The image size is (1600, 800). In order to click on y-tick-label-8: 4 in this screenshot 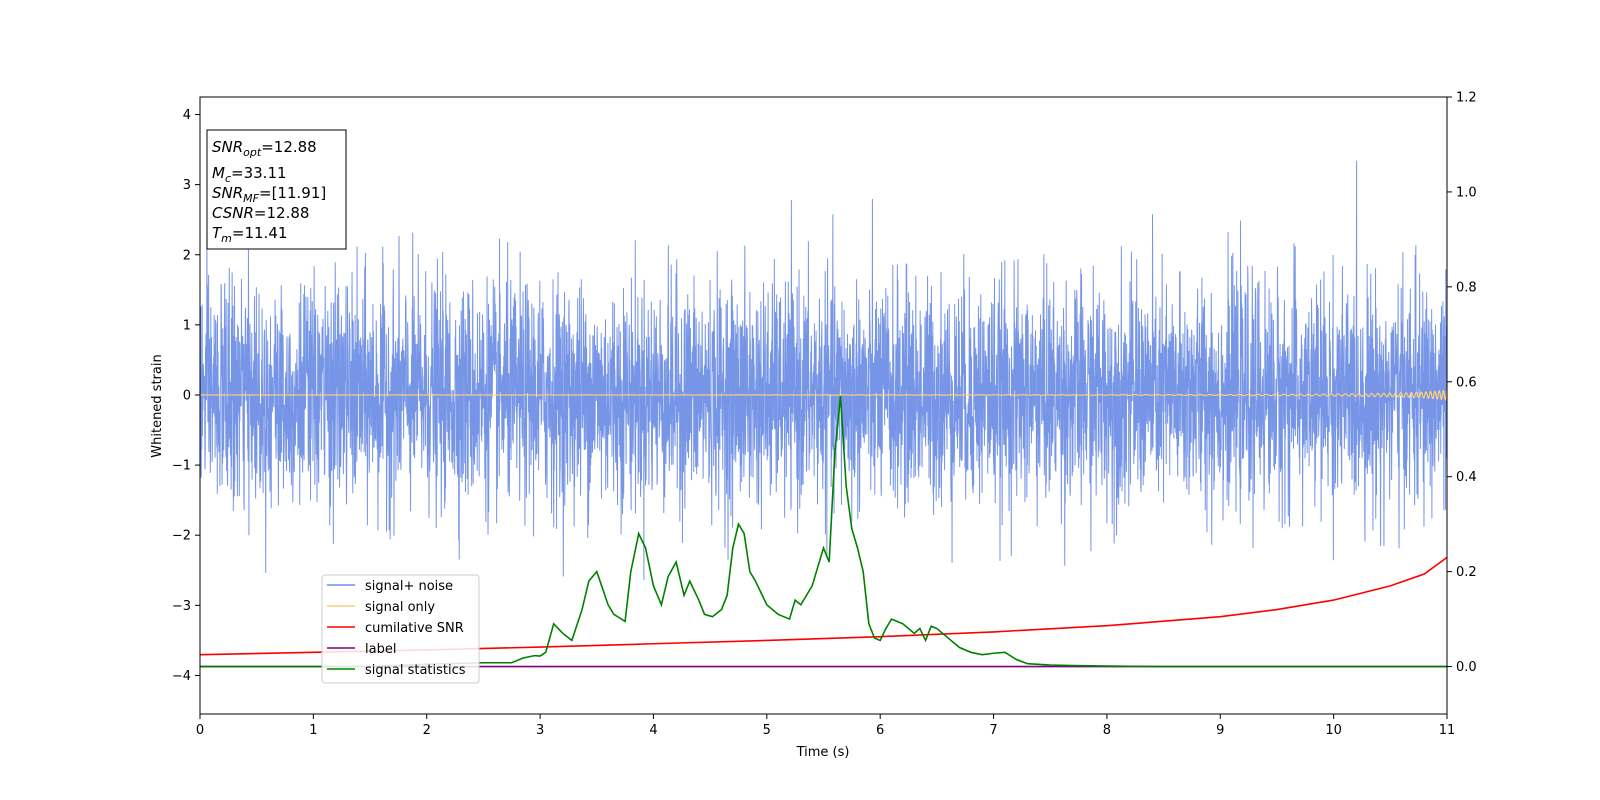, I will do `click(187, 115)`.